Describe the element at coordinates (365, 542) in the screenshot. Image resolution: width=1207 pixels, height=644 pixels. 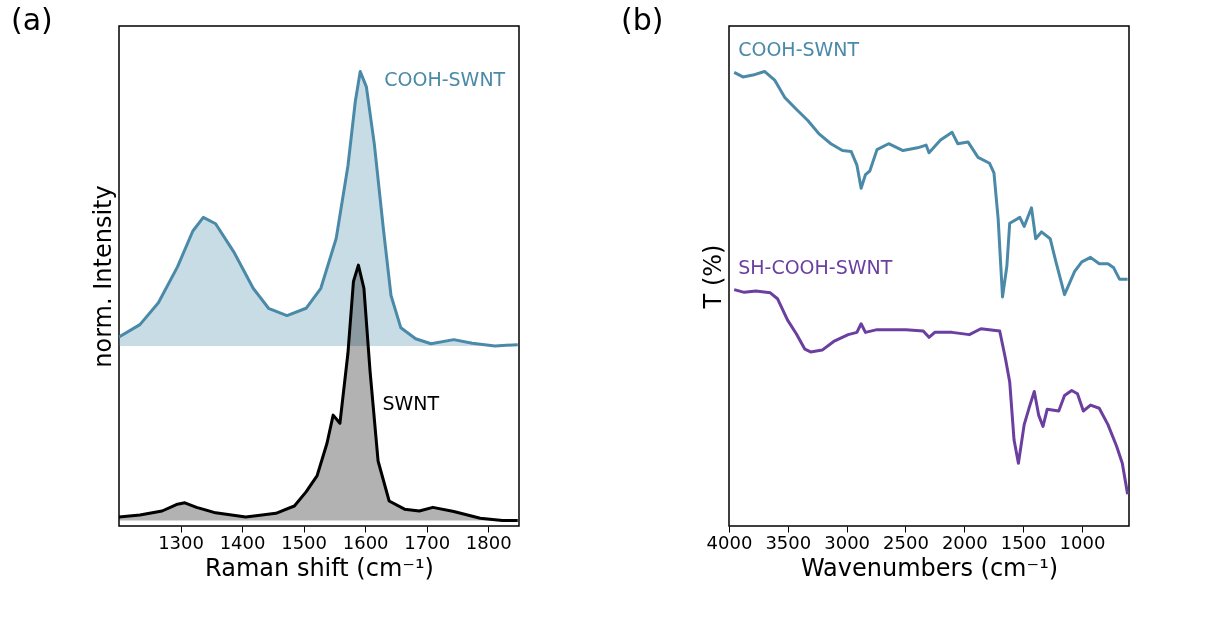
I see `x-tick-label: 1600` at that location.